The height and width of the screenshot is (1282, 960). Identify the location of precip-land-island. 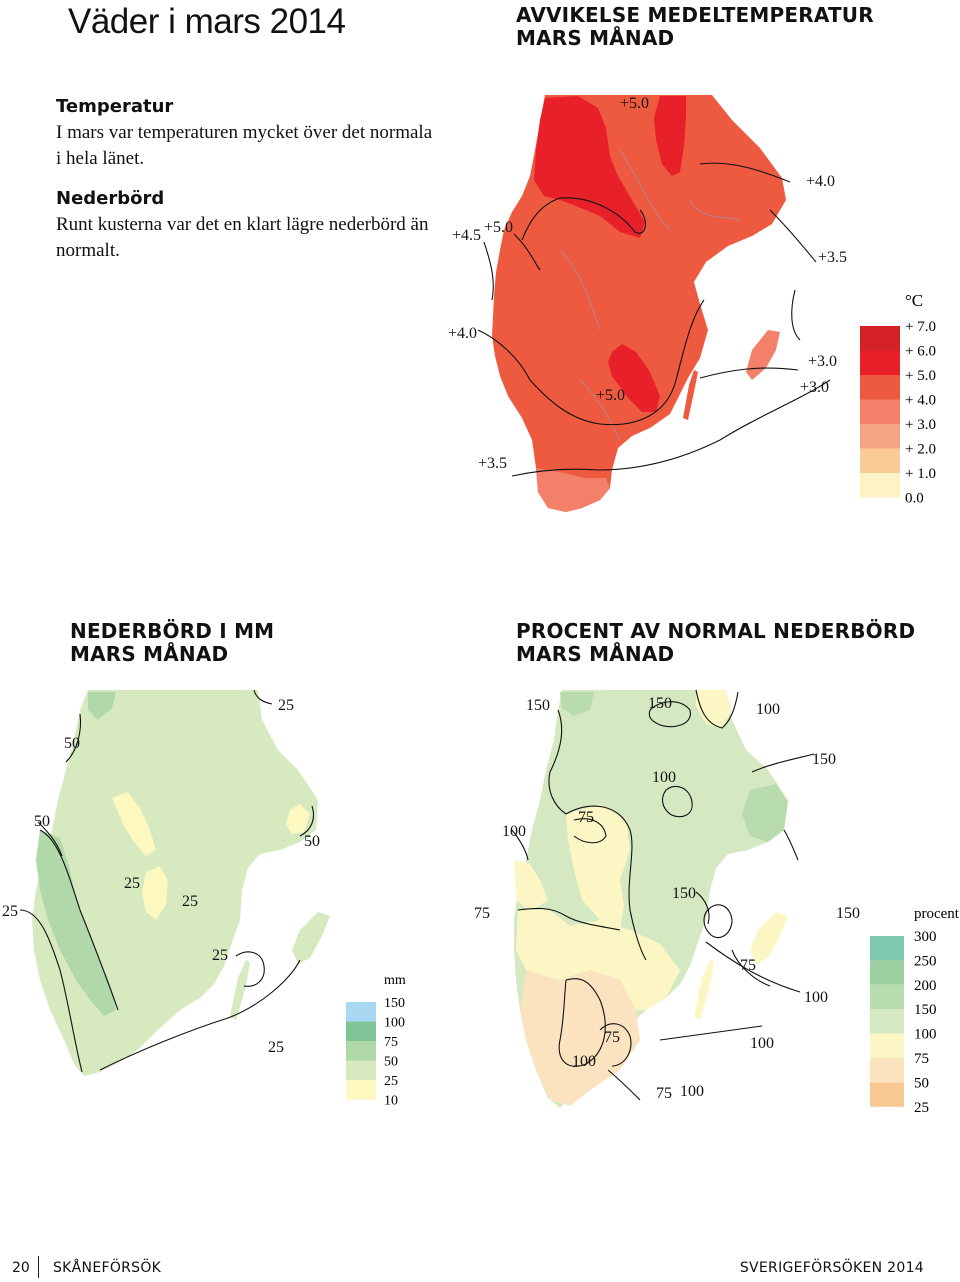
(311, 938).